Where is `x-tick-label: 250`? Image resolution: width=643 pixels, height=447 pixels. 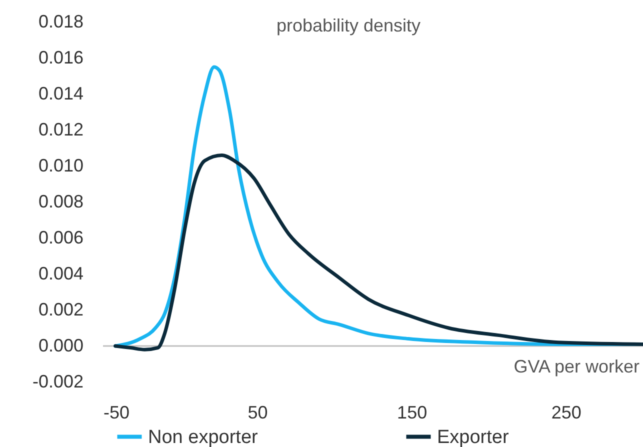
x-tick-label: 250 is located at coordinates (566, 412).